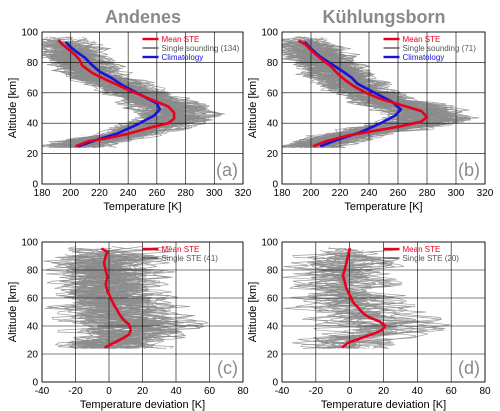 The width and height of the screenshot is (500, 411). I want to click on legend-label: Single sounding (71), so click(440, 48).